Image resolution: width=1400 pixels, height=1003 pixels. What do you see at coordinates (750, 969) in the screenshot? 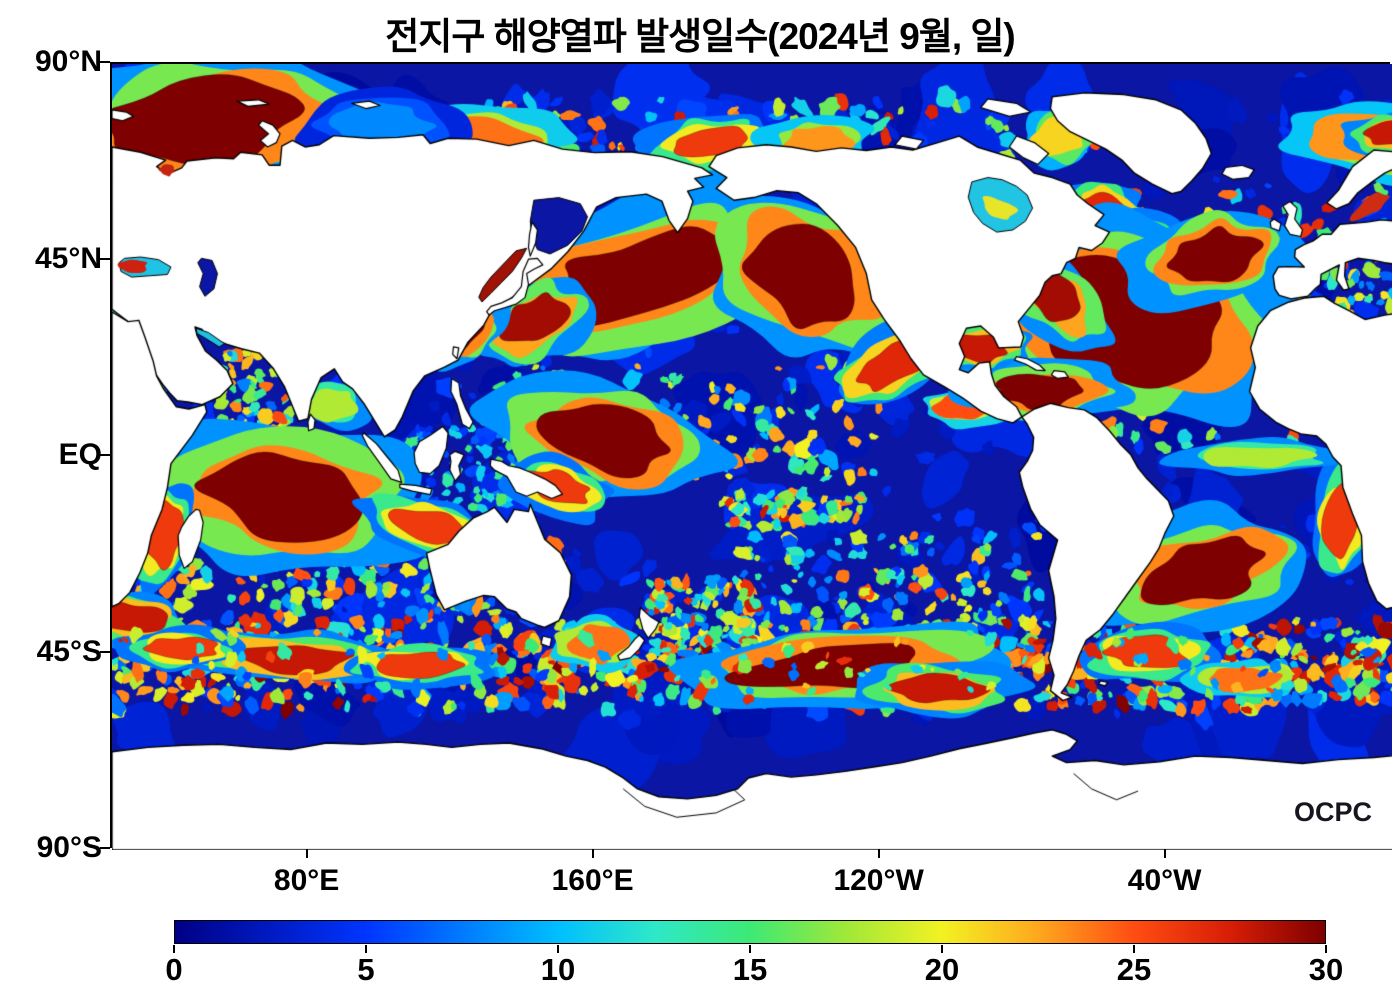
I see `colorbar-label-15: 15` at bounding box center [750, 969].